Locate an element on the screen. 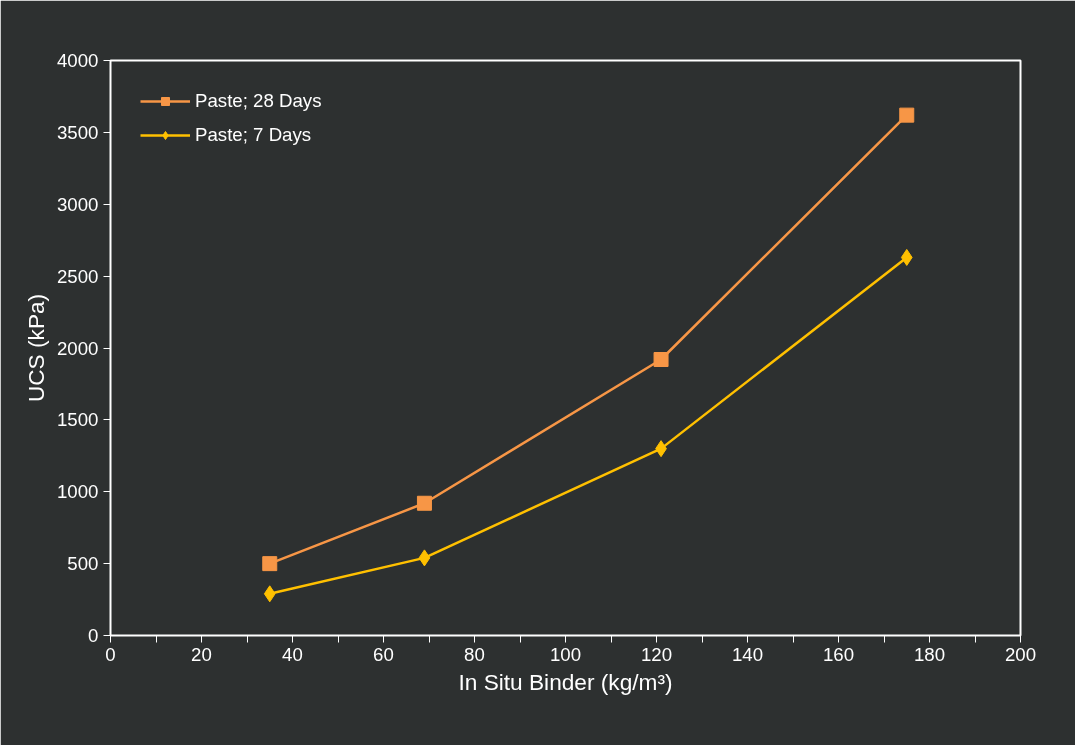 The image size is (1079, 749). y-tick-label: 3500 is located at coordinates (78, 132).